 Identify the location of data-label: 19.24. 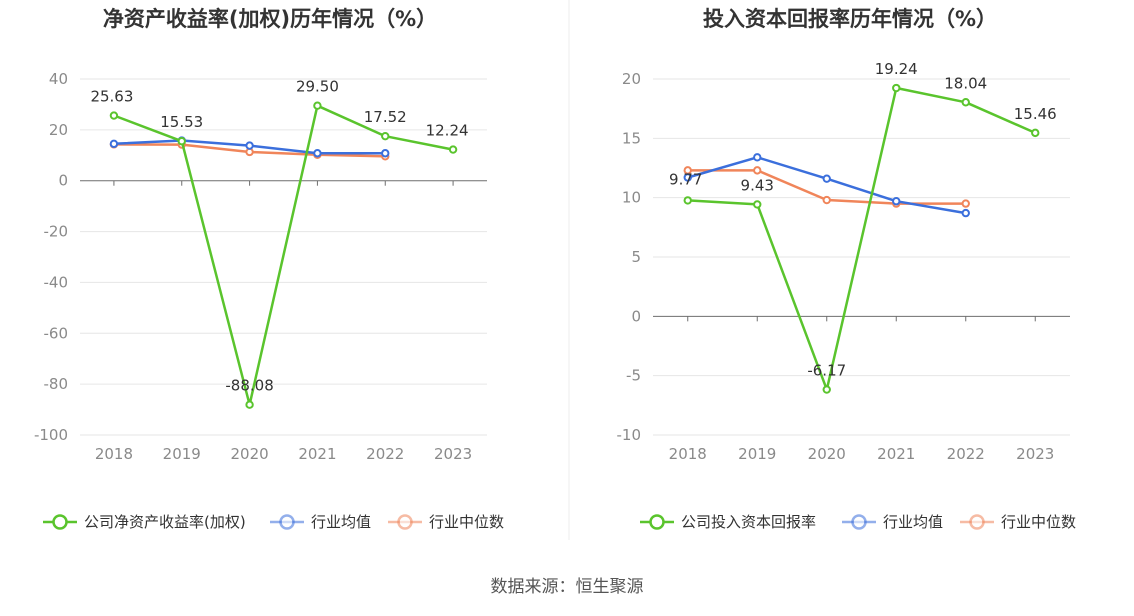
(896, 69).